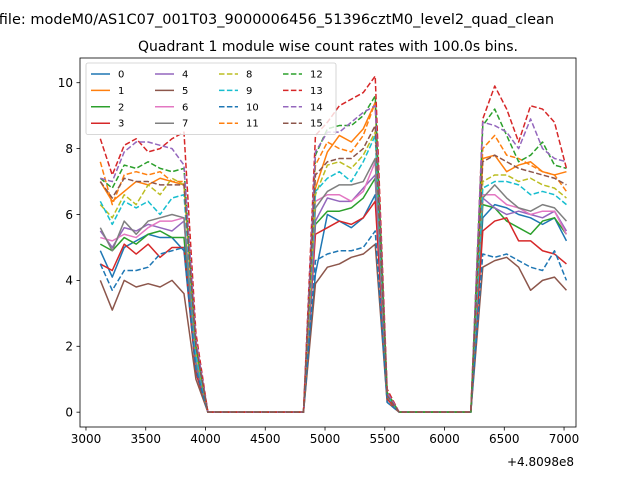 The image size is (640, 484). I want to click on x-tick-label: 5500, so click(384, 439).